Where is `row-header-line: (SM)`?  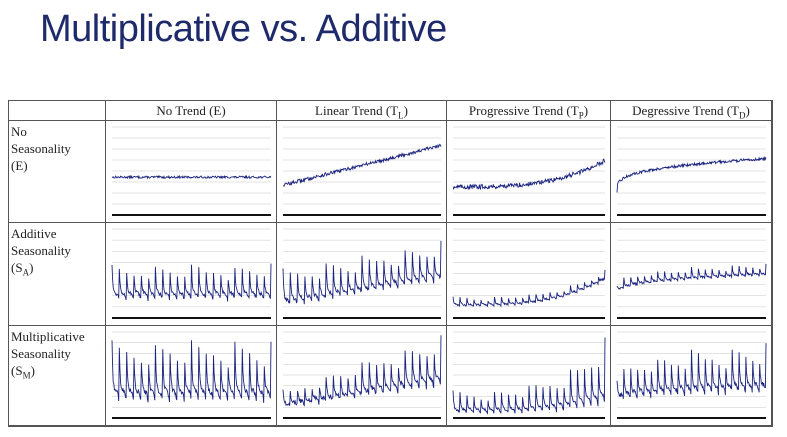 row-header-line: (SM) is located at coordinates (23, 372).